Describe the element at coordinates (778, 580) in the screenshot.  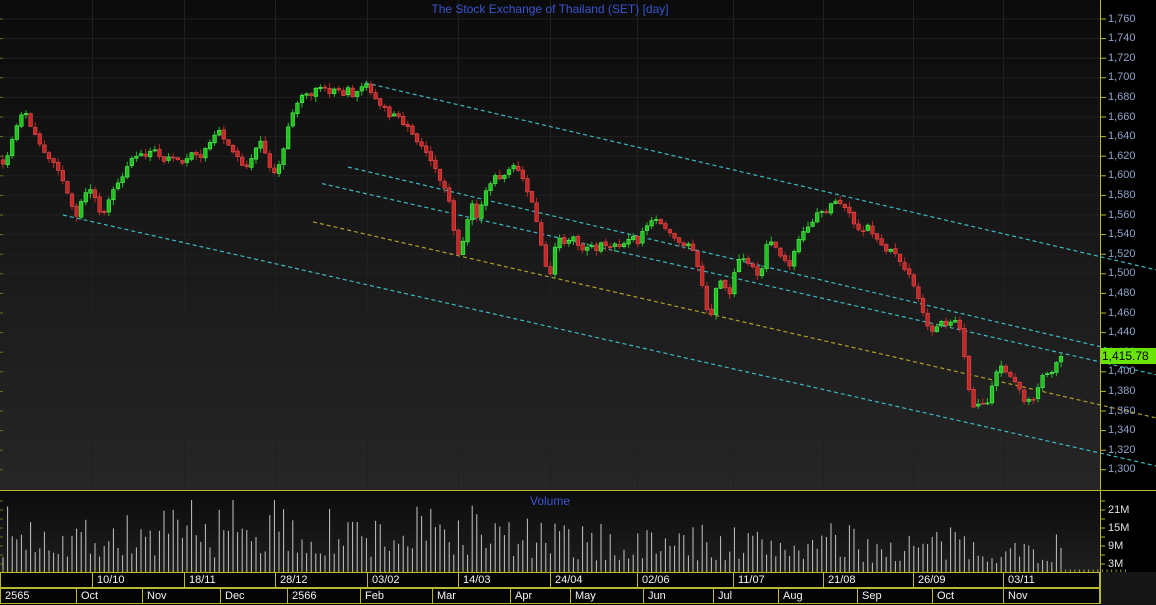
I see `date-tick-cell: 11/07` at that location.